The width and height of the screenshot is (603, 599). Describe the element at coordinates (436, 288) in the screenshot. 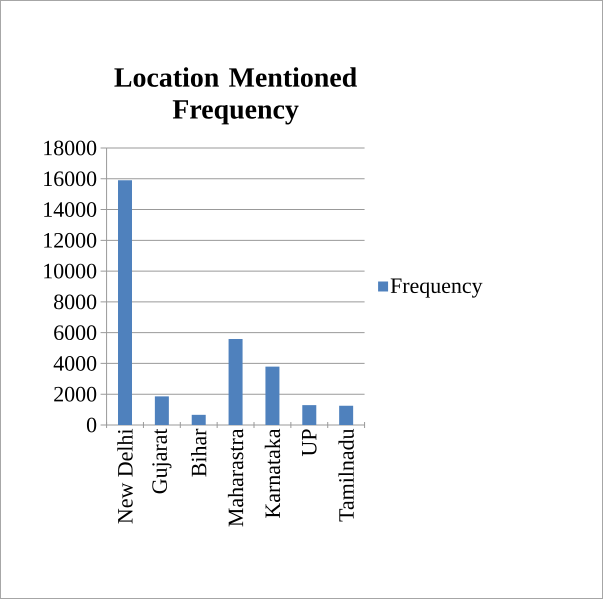

I see `legend-label: Frequency` at that location.